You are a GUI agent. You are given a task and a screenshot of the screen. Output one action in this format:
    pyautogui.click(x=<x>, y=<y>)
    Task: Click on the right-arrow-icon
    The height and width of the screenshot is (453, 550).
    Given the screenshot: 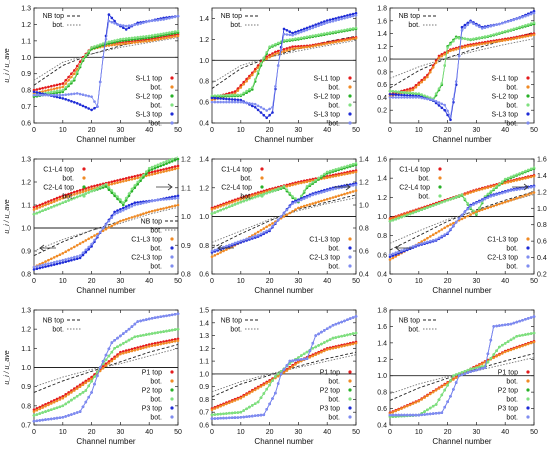 What is the action you would take?
    pyautogui.click(x=520, y=187)
    